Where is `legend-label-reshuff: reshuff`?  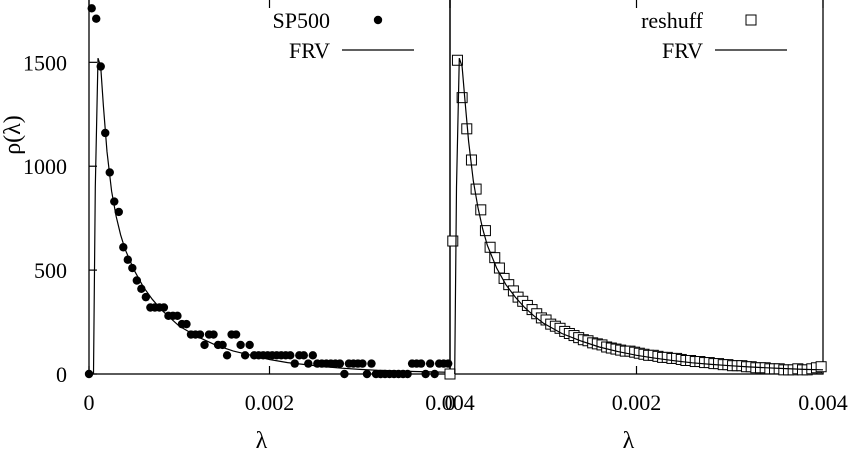 legend-label-reshuff: reshuff is located at coordinates (672, 20).